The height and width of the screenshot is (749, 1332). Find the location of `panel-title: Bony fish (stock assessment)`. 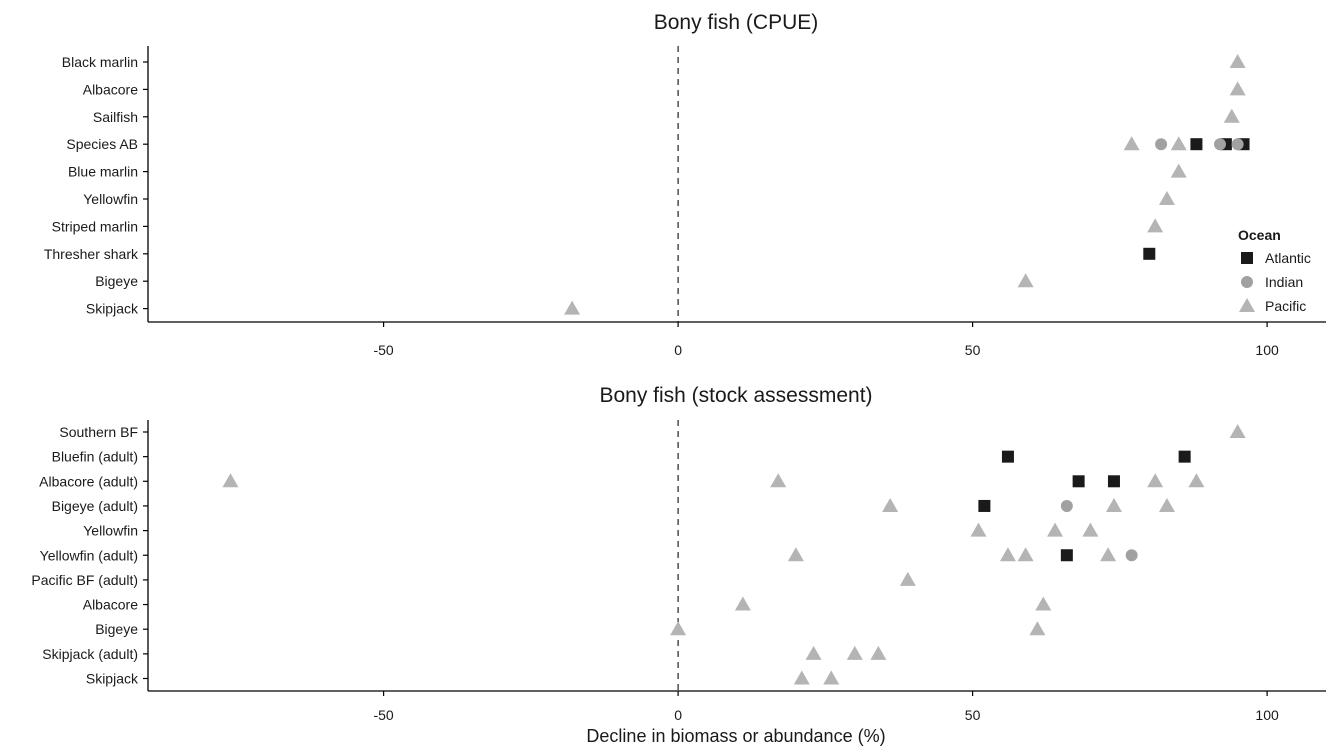

panel-title: Bony fish (stock assessment) is located at coordinates (735, 395).